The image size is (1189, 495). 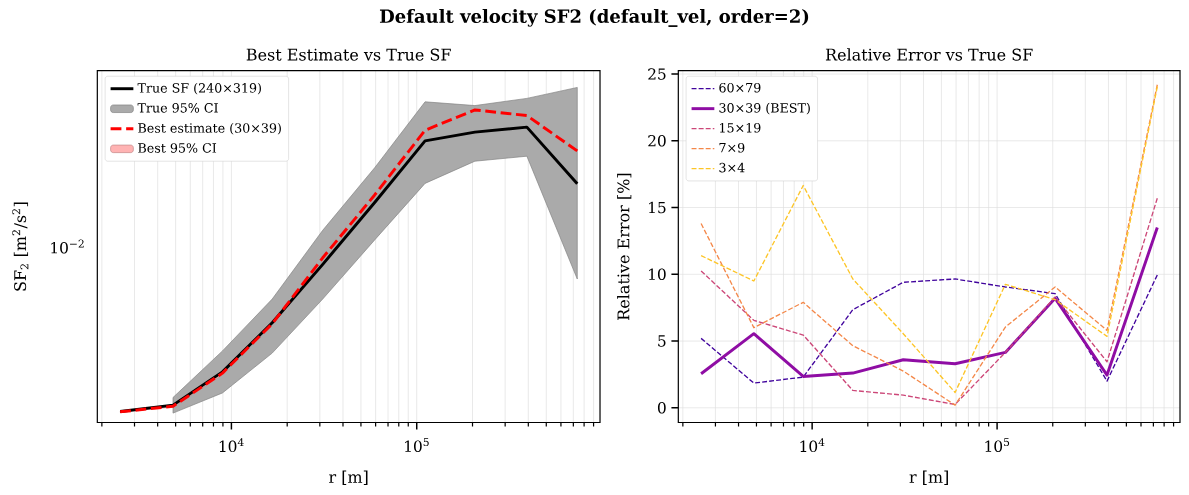 What do you see at coordinates (177, 148) in the screenshot?
I see `legend-label: Best 95% CI` at bounding box center [177, 148].